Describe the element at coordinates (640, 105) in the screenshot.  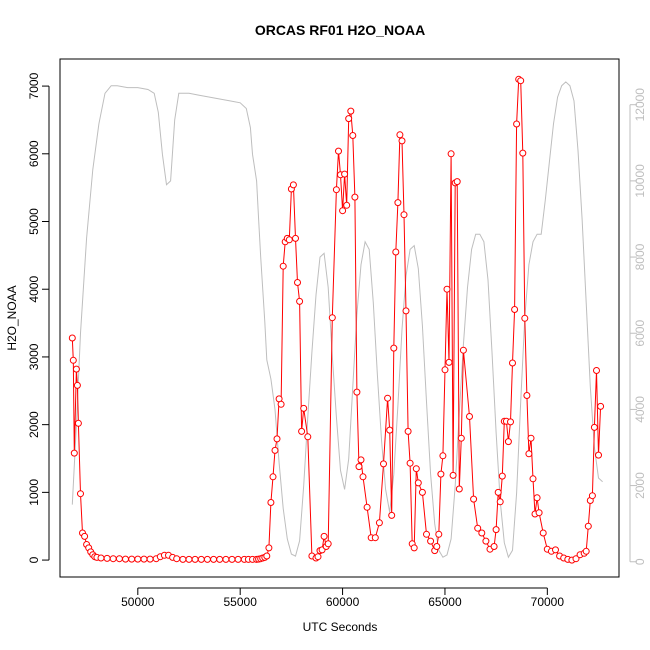
I see `y2-tick-label: 12000` at that location.